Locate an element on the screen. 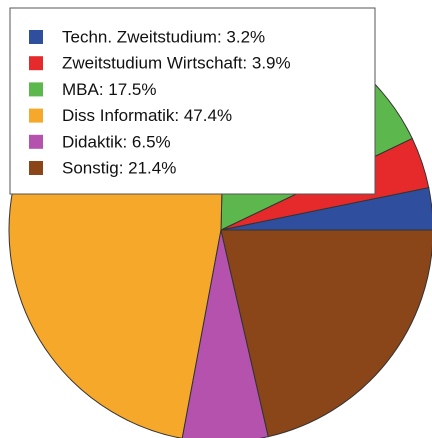 This screenshot has width=432, height=438. legend-label: Techn. Zweitstudium: 3.2% is located at coordinates (163, 36).